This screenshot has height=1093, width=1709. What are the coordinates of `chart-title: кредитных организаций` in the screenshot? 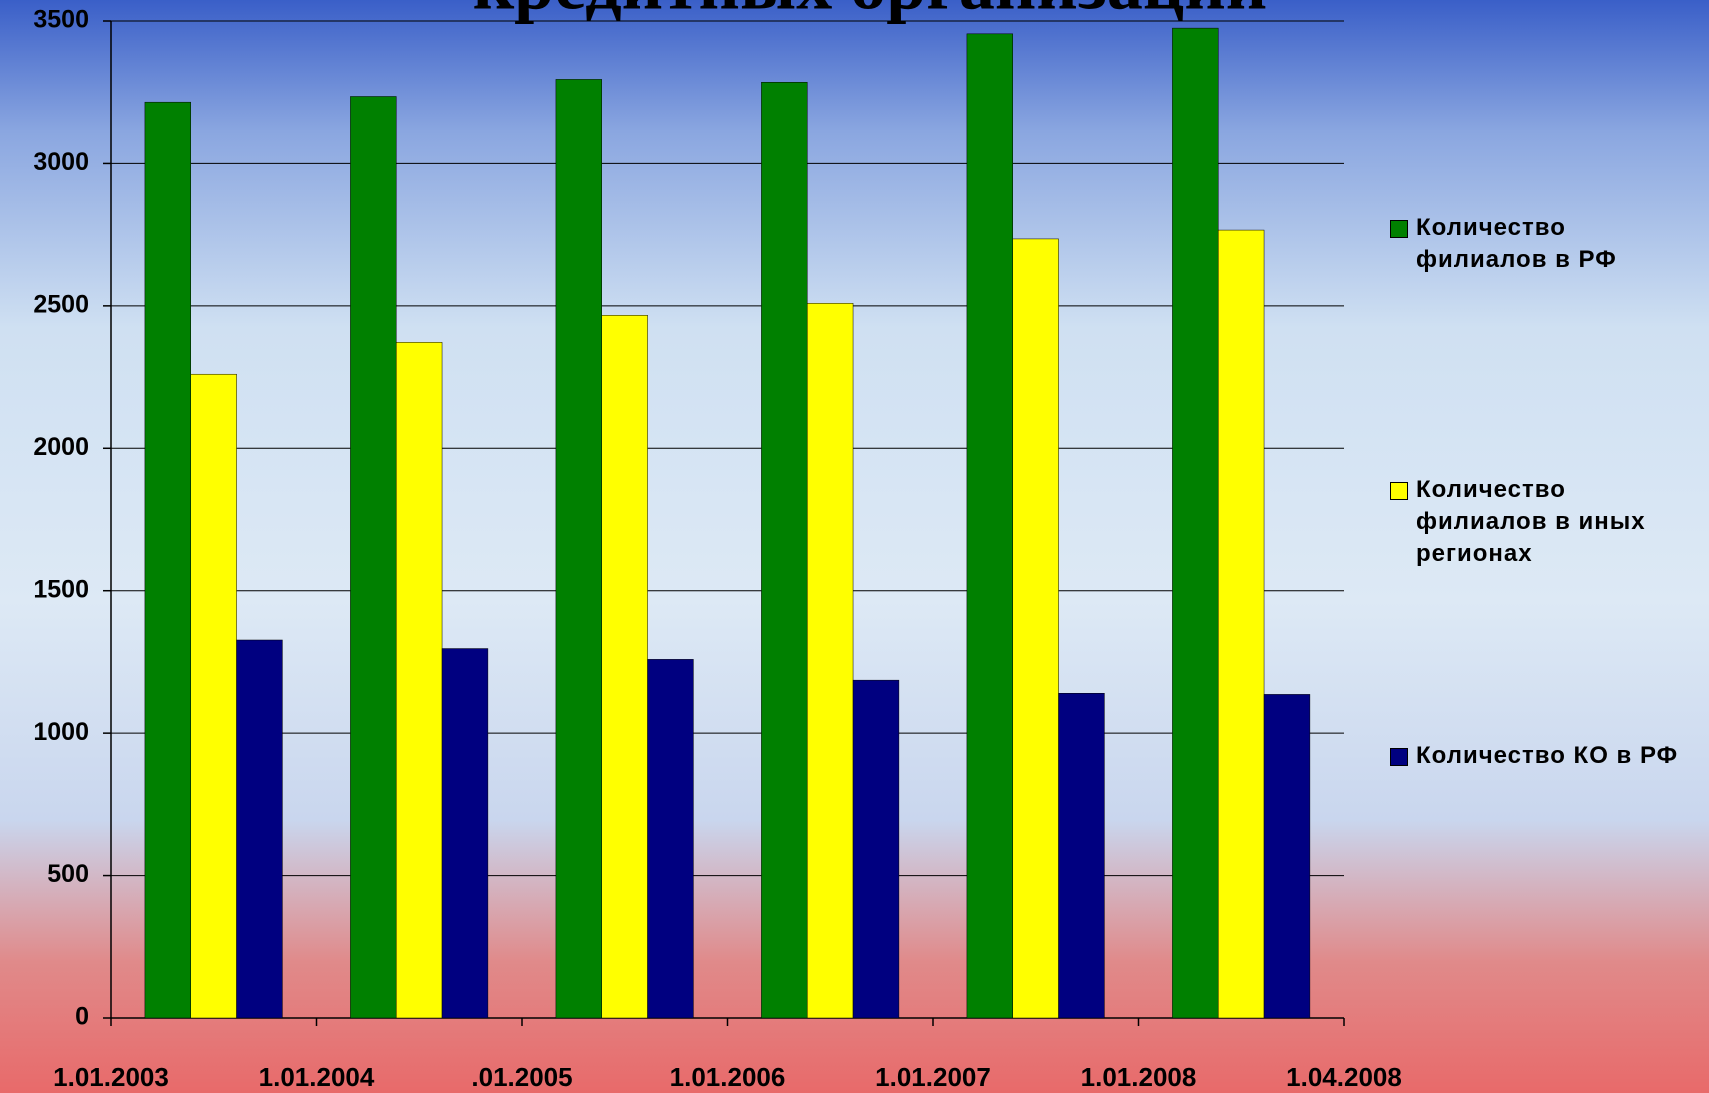 It's located at (870, 12).